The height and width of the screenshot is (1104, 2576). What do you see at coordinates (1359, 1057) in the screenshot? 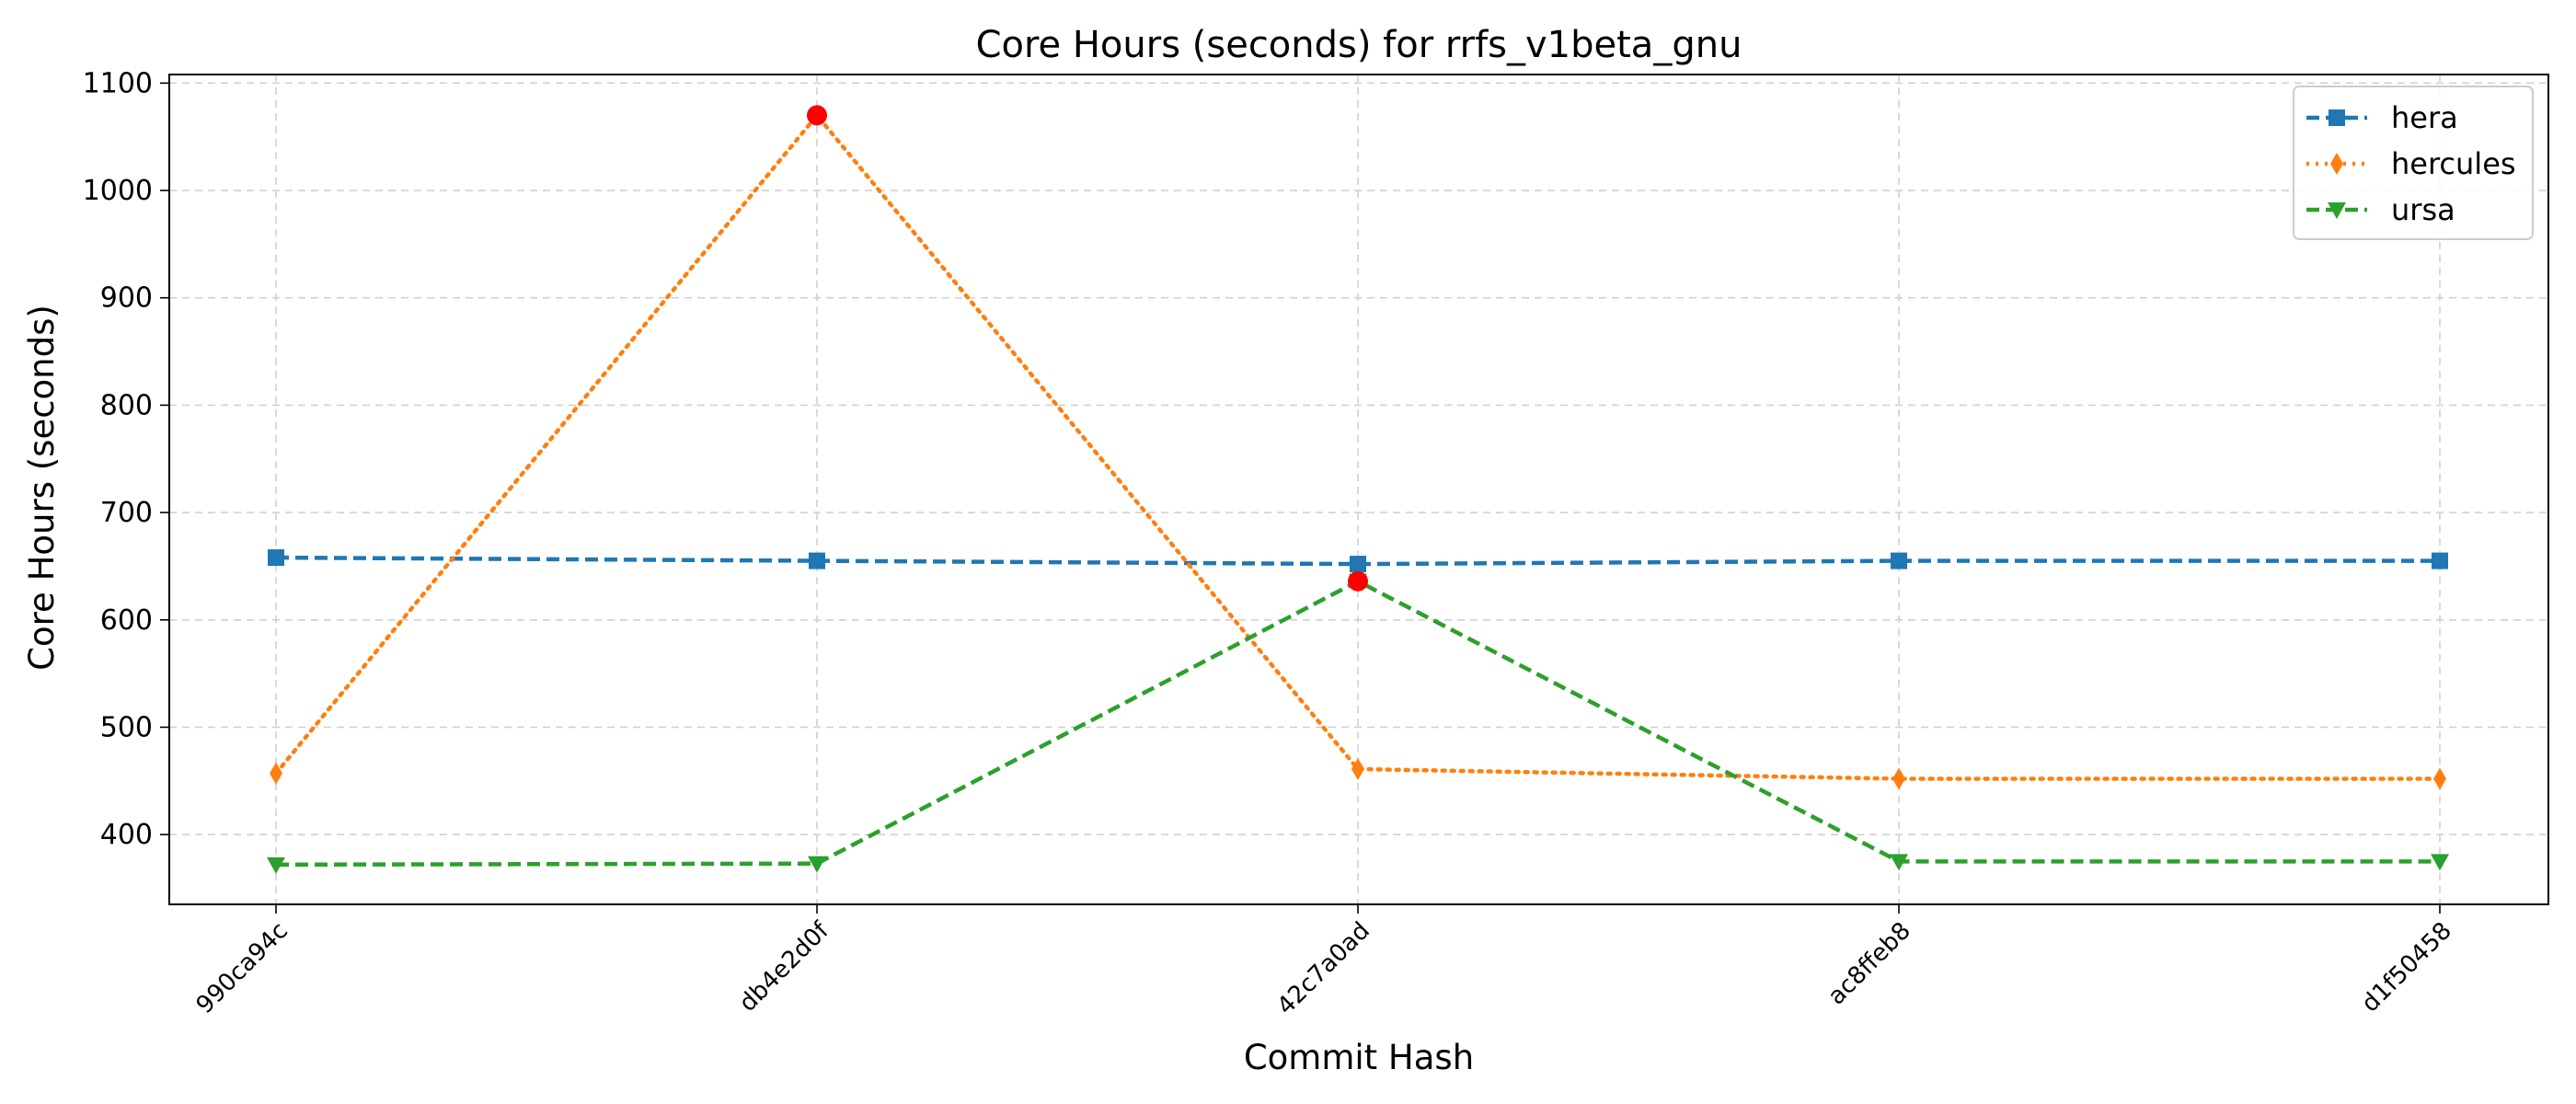
I see `x-axis-label: Commit Hash` at bounding box center [1359, 1057].